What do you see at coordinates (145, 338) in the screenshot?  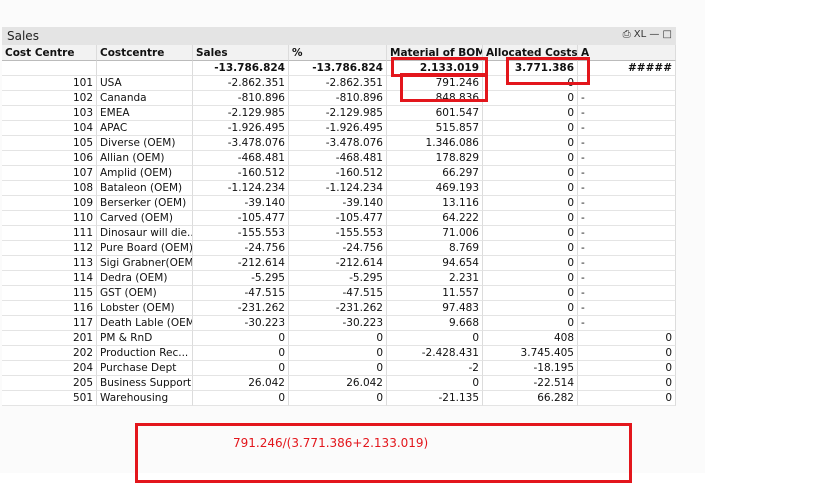 I see `table-cell: PM & RnD` at bounding box center [145, 338].